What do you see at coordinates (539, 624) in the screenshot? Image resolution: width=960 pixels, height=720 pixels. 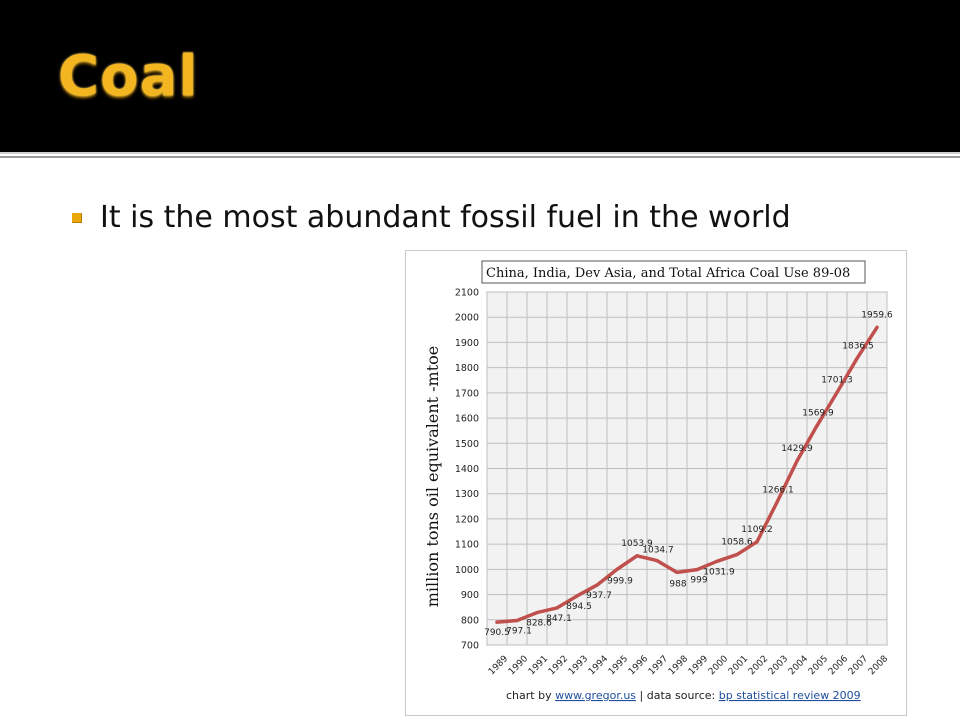 I see `data-label: 828.6` at bounding box center [539, 624].